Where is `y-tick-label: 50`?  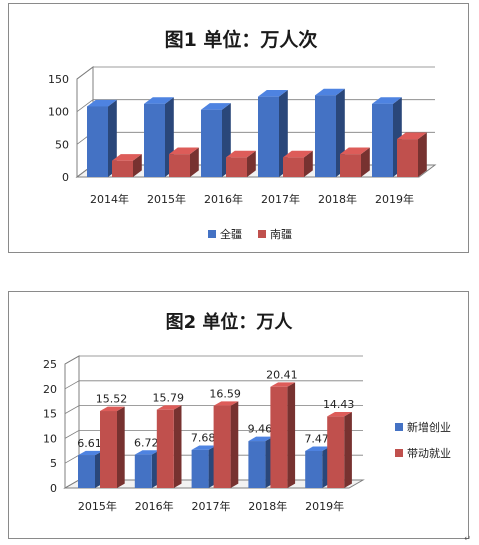 y-tick-label: 50 is located at coordinates (62, 144).